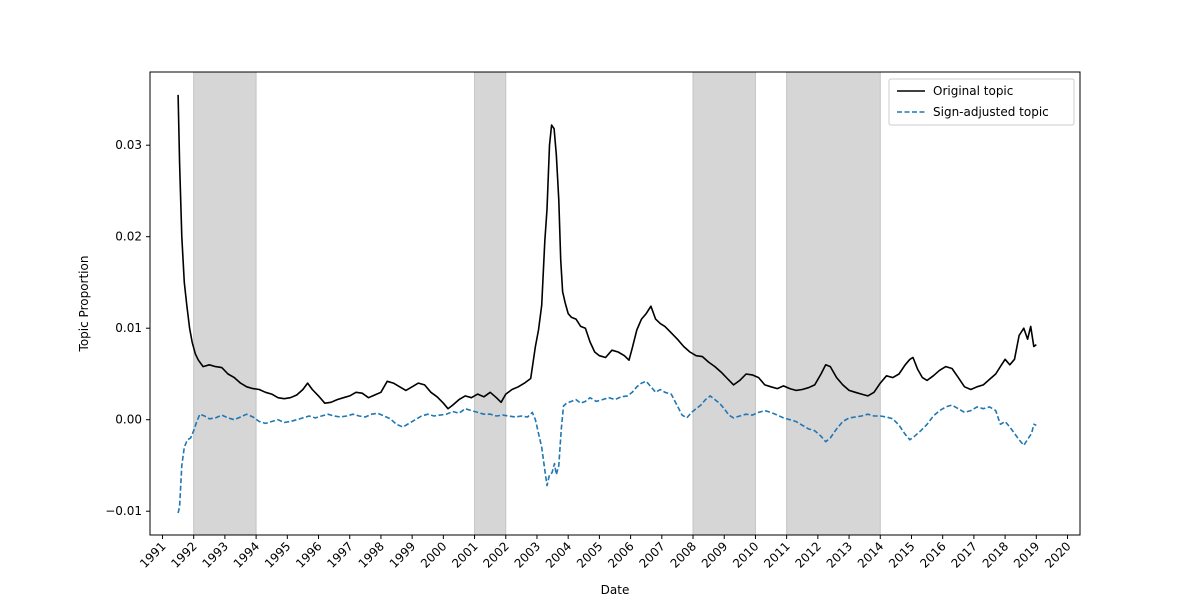 The width and height of the screenshot is (1200, 600). I want to click on x-tick-label-2000: 2000, so click(433, 554).